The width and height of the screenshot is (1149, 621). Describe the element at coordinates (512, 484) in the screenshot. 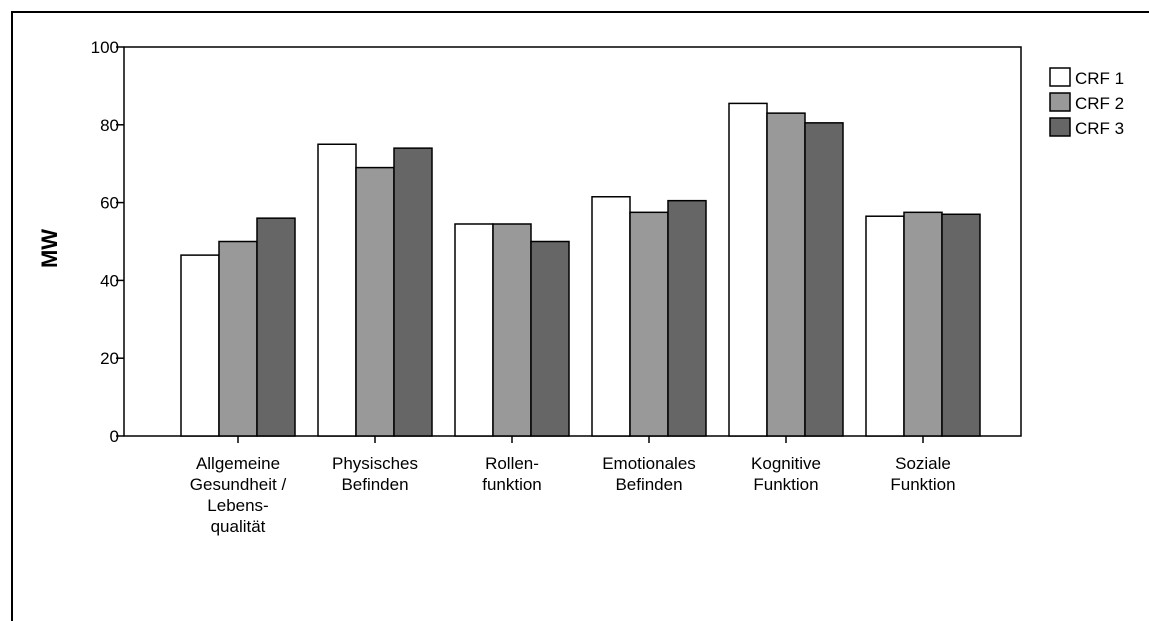

I see `x-category-label-2-line-1: funktion` at that location.